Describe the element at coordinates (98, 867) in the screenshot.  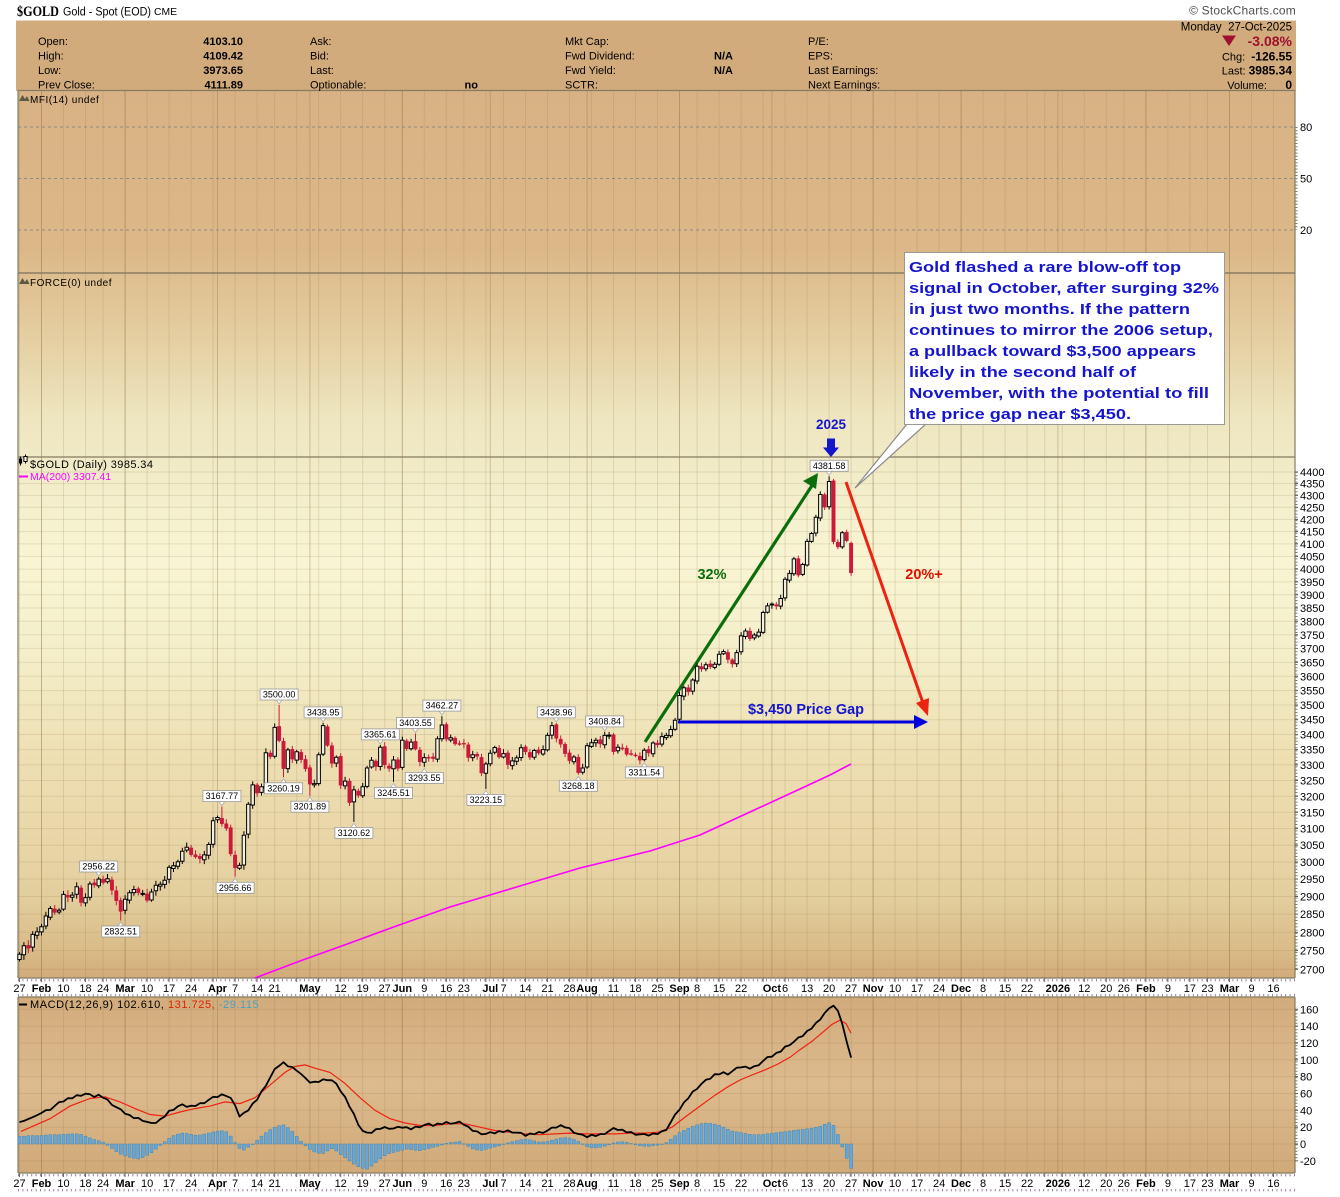
I see `svg-text: 2956.22` at that location.